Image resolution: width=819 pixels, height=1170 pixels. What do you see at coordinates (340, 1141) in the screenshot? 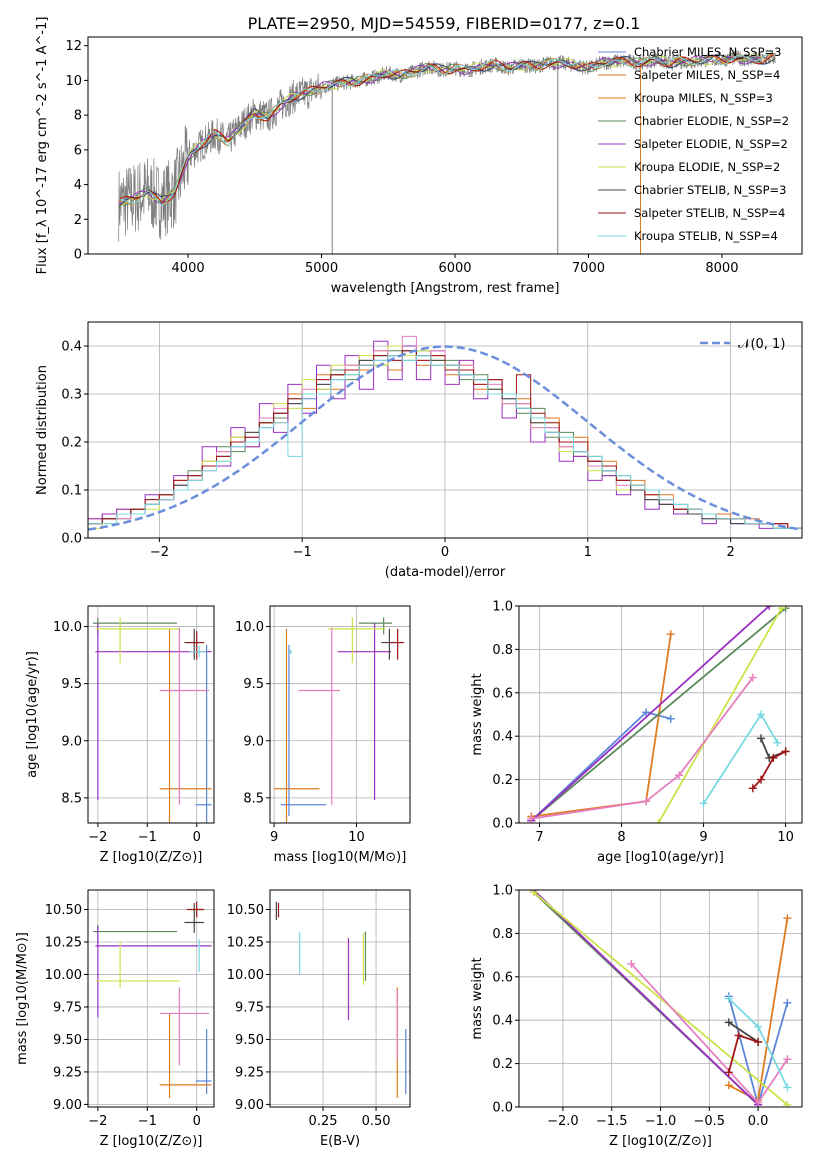
I see `x-axis-label: E(B-V)` at bounding box center [340, 1141].